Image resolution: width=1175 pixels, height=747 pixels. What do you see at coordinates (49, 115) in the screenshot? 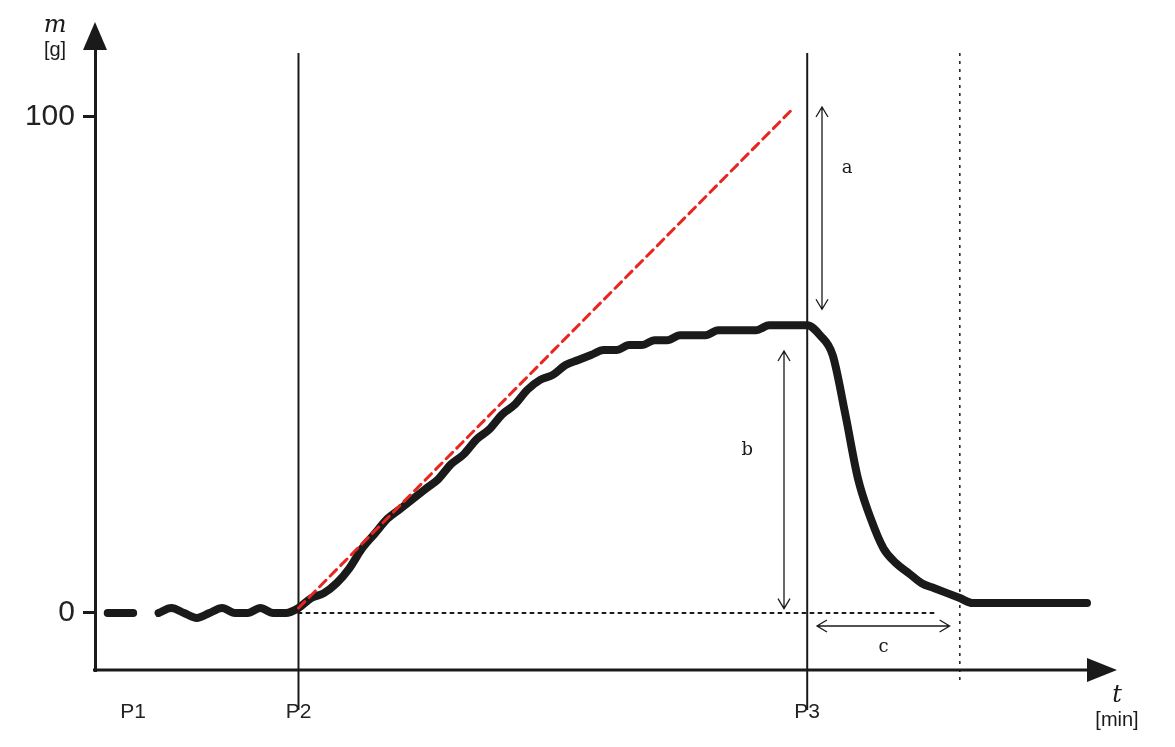
I see `y-tick-label: 100` at bounding box center [49, 115].